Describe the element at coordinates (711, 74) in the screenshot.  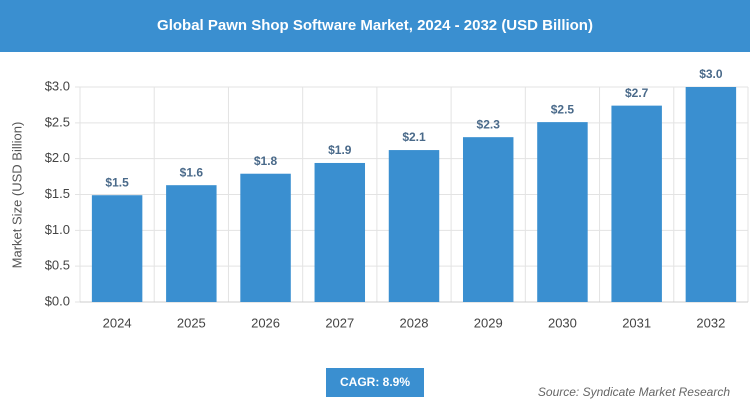
I see `value-label: $3.0` at that location.